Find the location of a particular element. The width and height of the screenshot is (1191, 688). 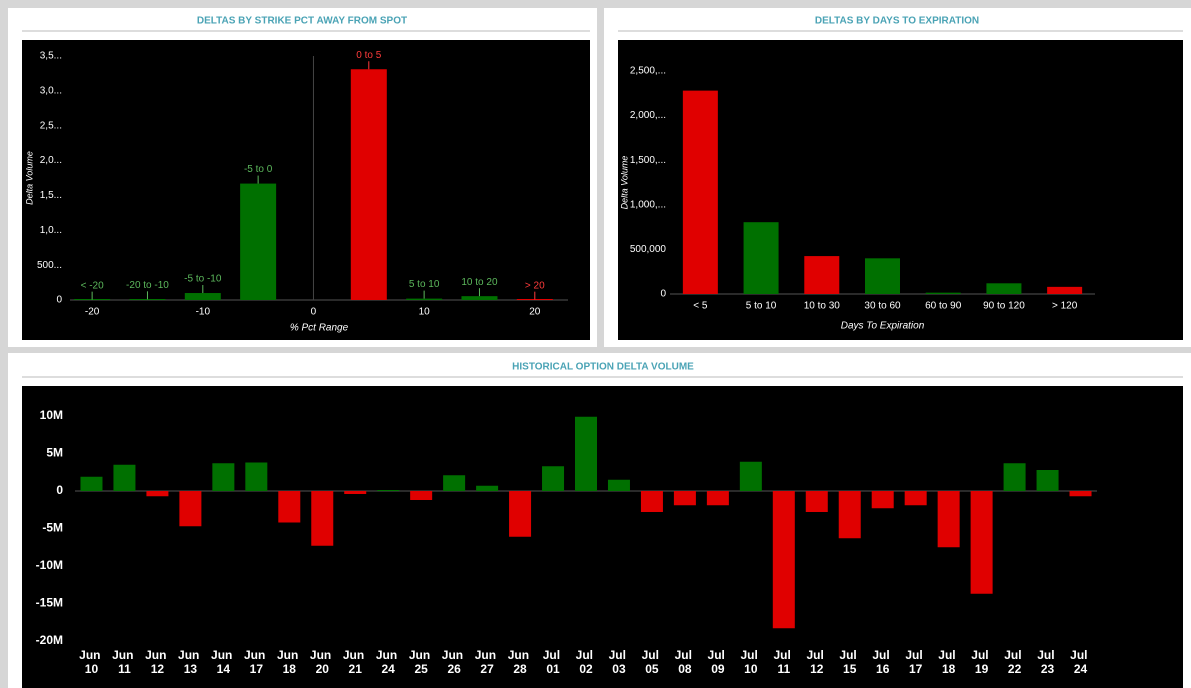

data-label: 10 to 20 is located at coordinates (479, 282).